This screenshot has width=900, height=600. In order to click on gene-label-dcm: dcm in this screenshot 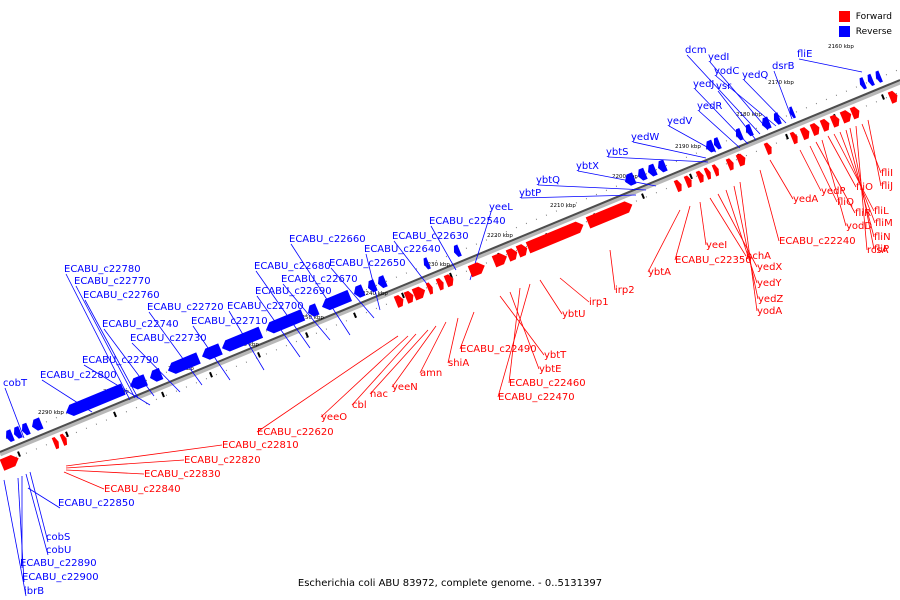, I will do `click(696, 50)`.